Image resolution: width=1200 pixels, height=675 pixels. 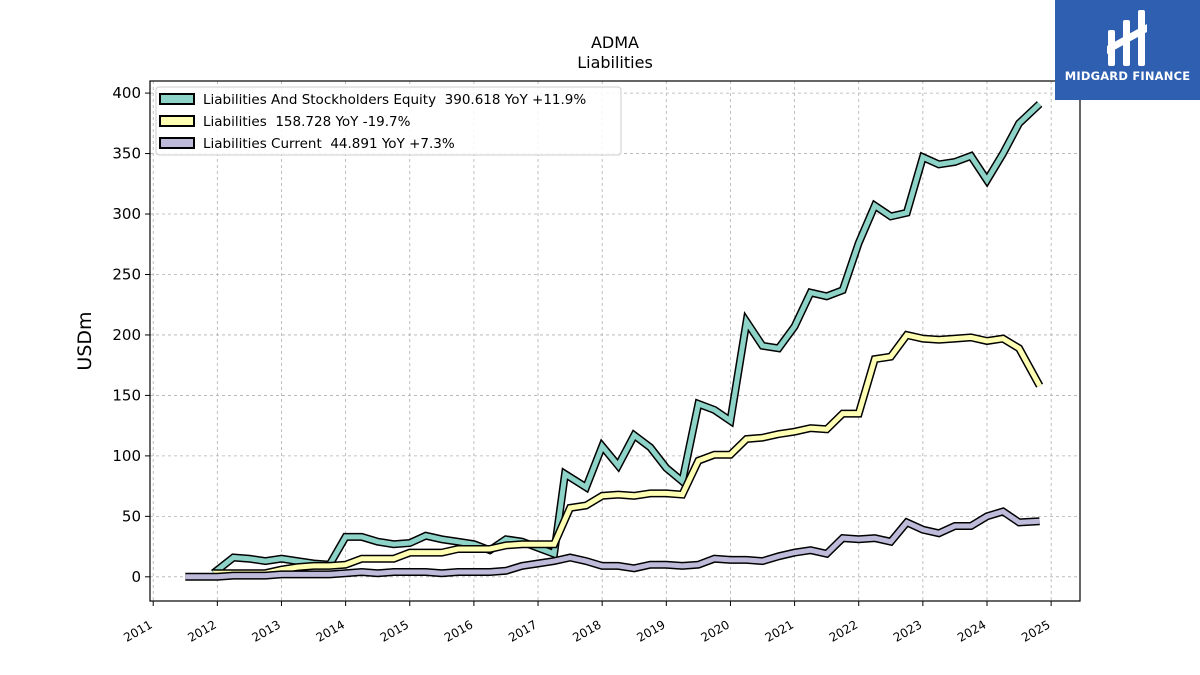 What do you see at coordinates (1127, 38) in the screenshot?
I see `logo-mark-icon` at bounding box center [1127, 38].